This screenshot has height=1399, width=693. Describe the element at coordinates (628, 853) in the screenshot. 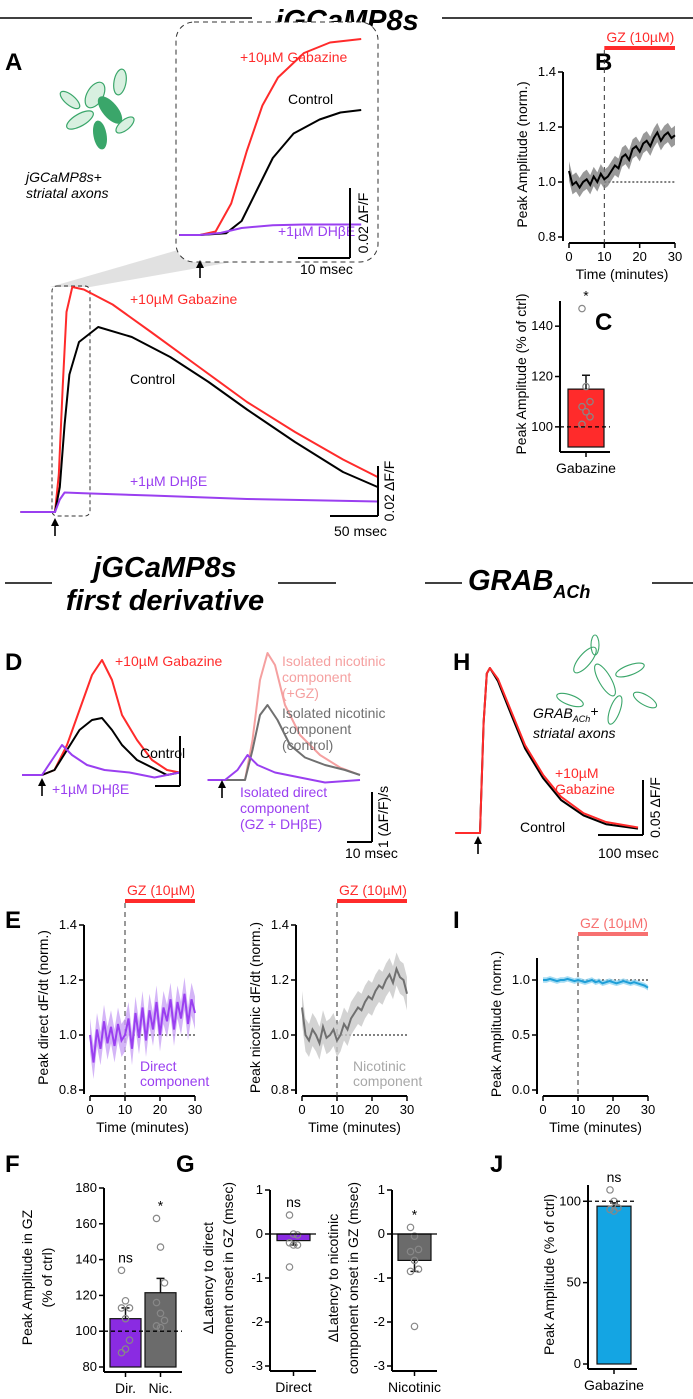

I see `scale-bar-x-label: 100 msec` at that location.